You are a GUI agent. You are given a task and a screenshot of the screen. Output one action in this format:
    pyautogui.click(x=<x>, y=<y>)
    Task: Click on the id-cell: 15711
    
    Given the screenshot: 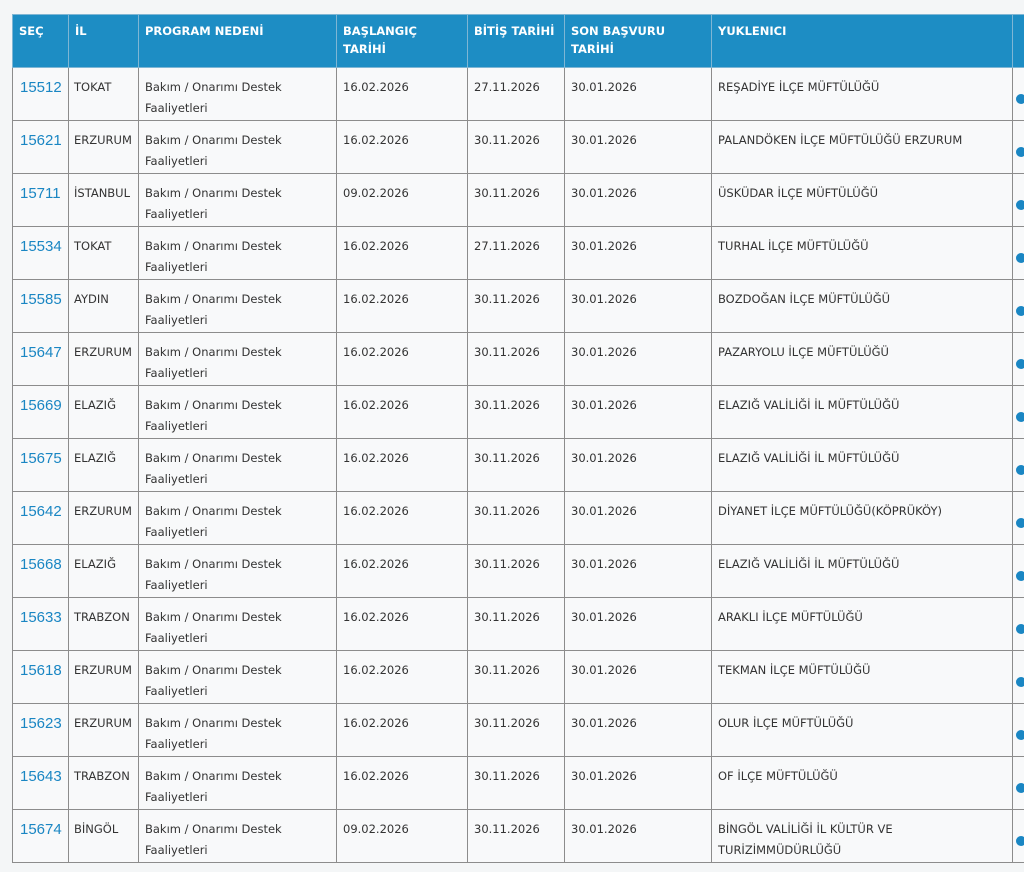 What is the action you would take?
    pyautogui.click(x=40, y=200)
    